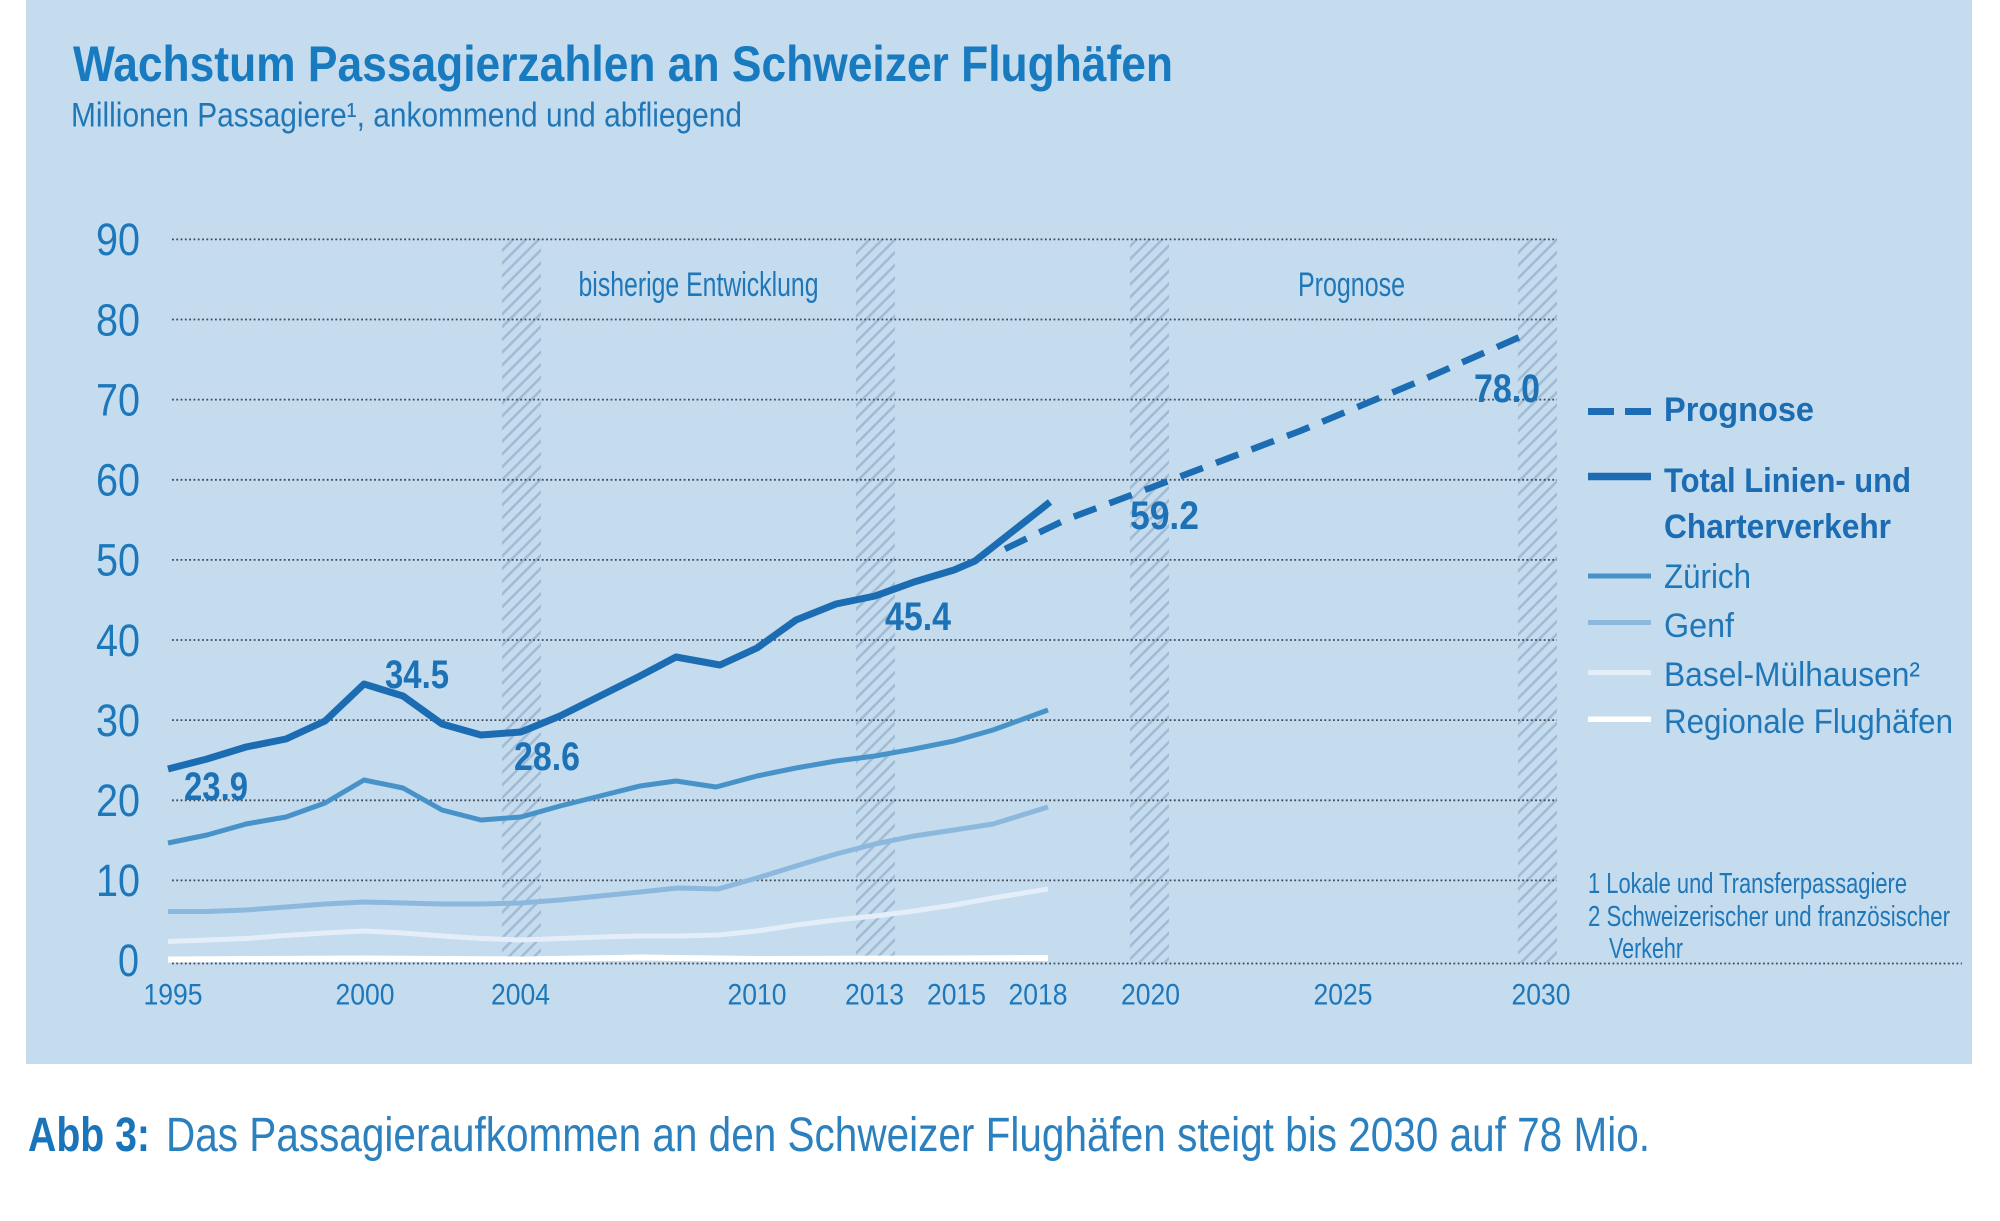  Describe the element at coordinates (1646, 949) in the screenshot. I see `svg-text: Verkehr` at that location.